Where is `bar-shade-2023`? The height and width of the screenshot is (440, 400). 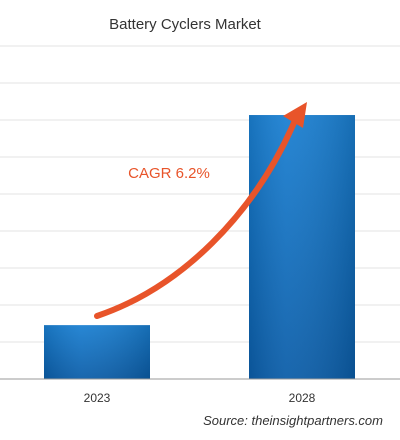
bar-shade-2023 is located at coordinates (97, 352).